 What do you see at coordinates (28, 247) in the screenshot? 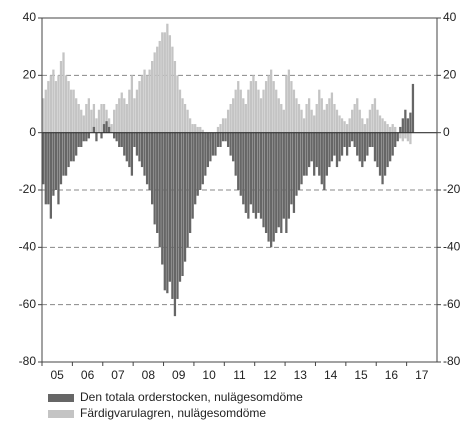
I see `y-tick-label: -40` at bounding box center [28, 247].